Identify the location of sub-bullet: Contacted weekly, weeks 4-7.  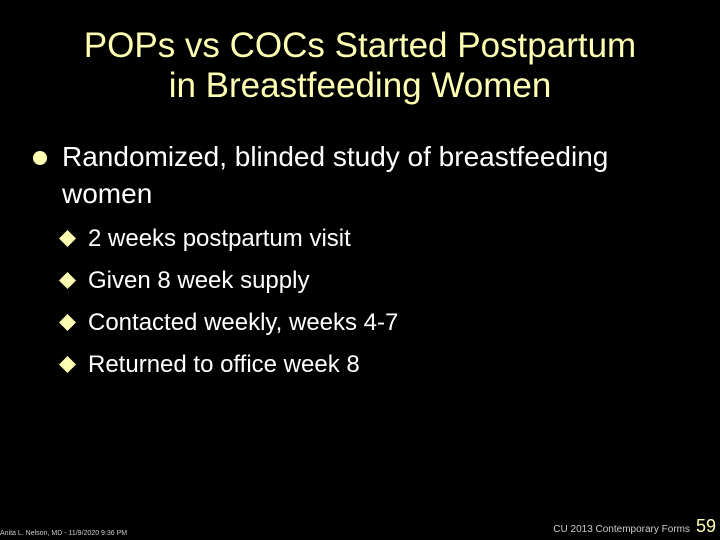
(243, 322).